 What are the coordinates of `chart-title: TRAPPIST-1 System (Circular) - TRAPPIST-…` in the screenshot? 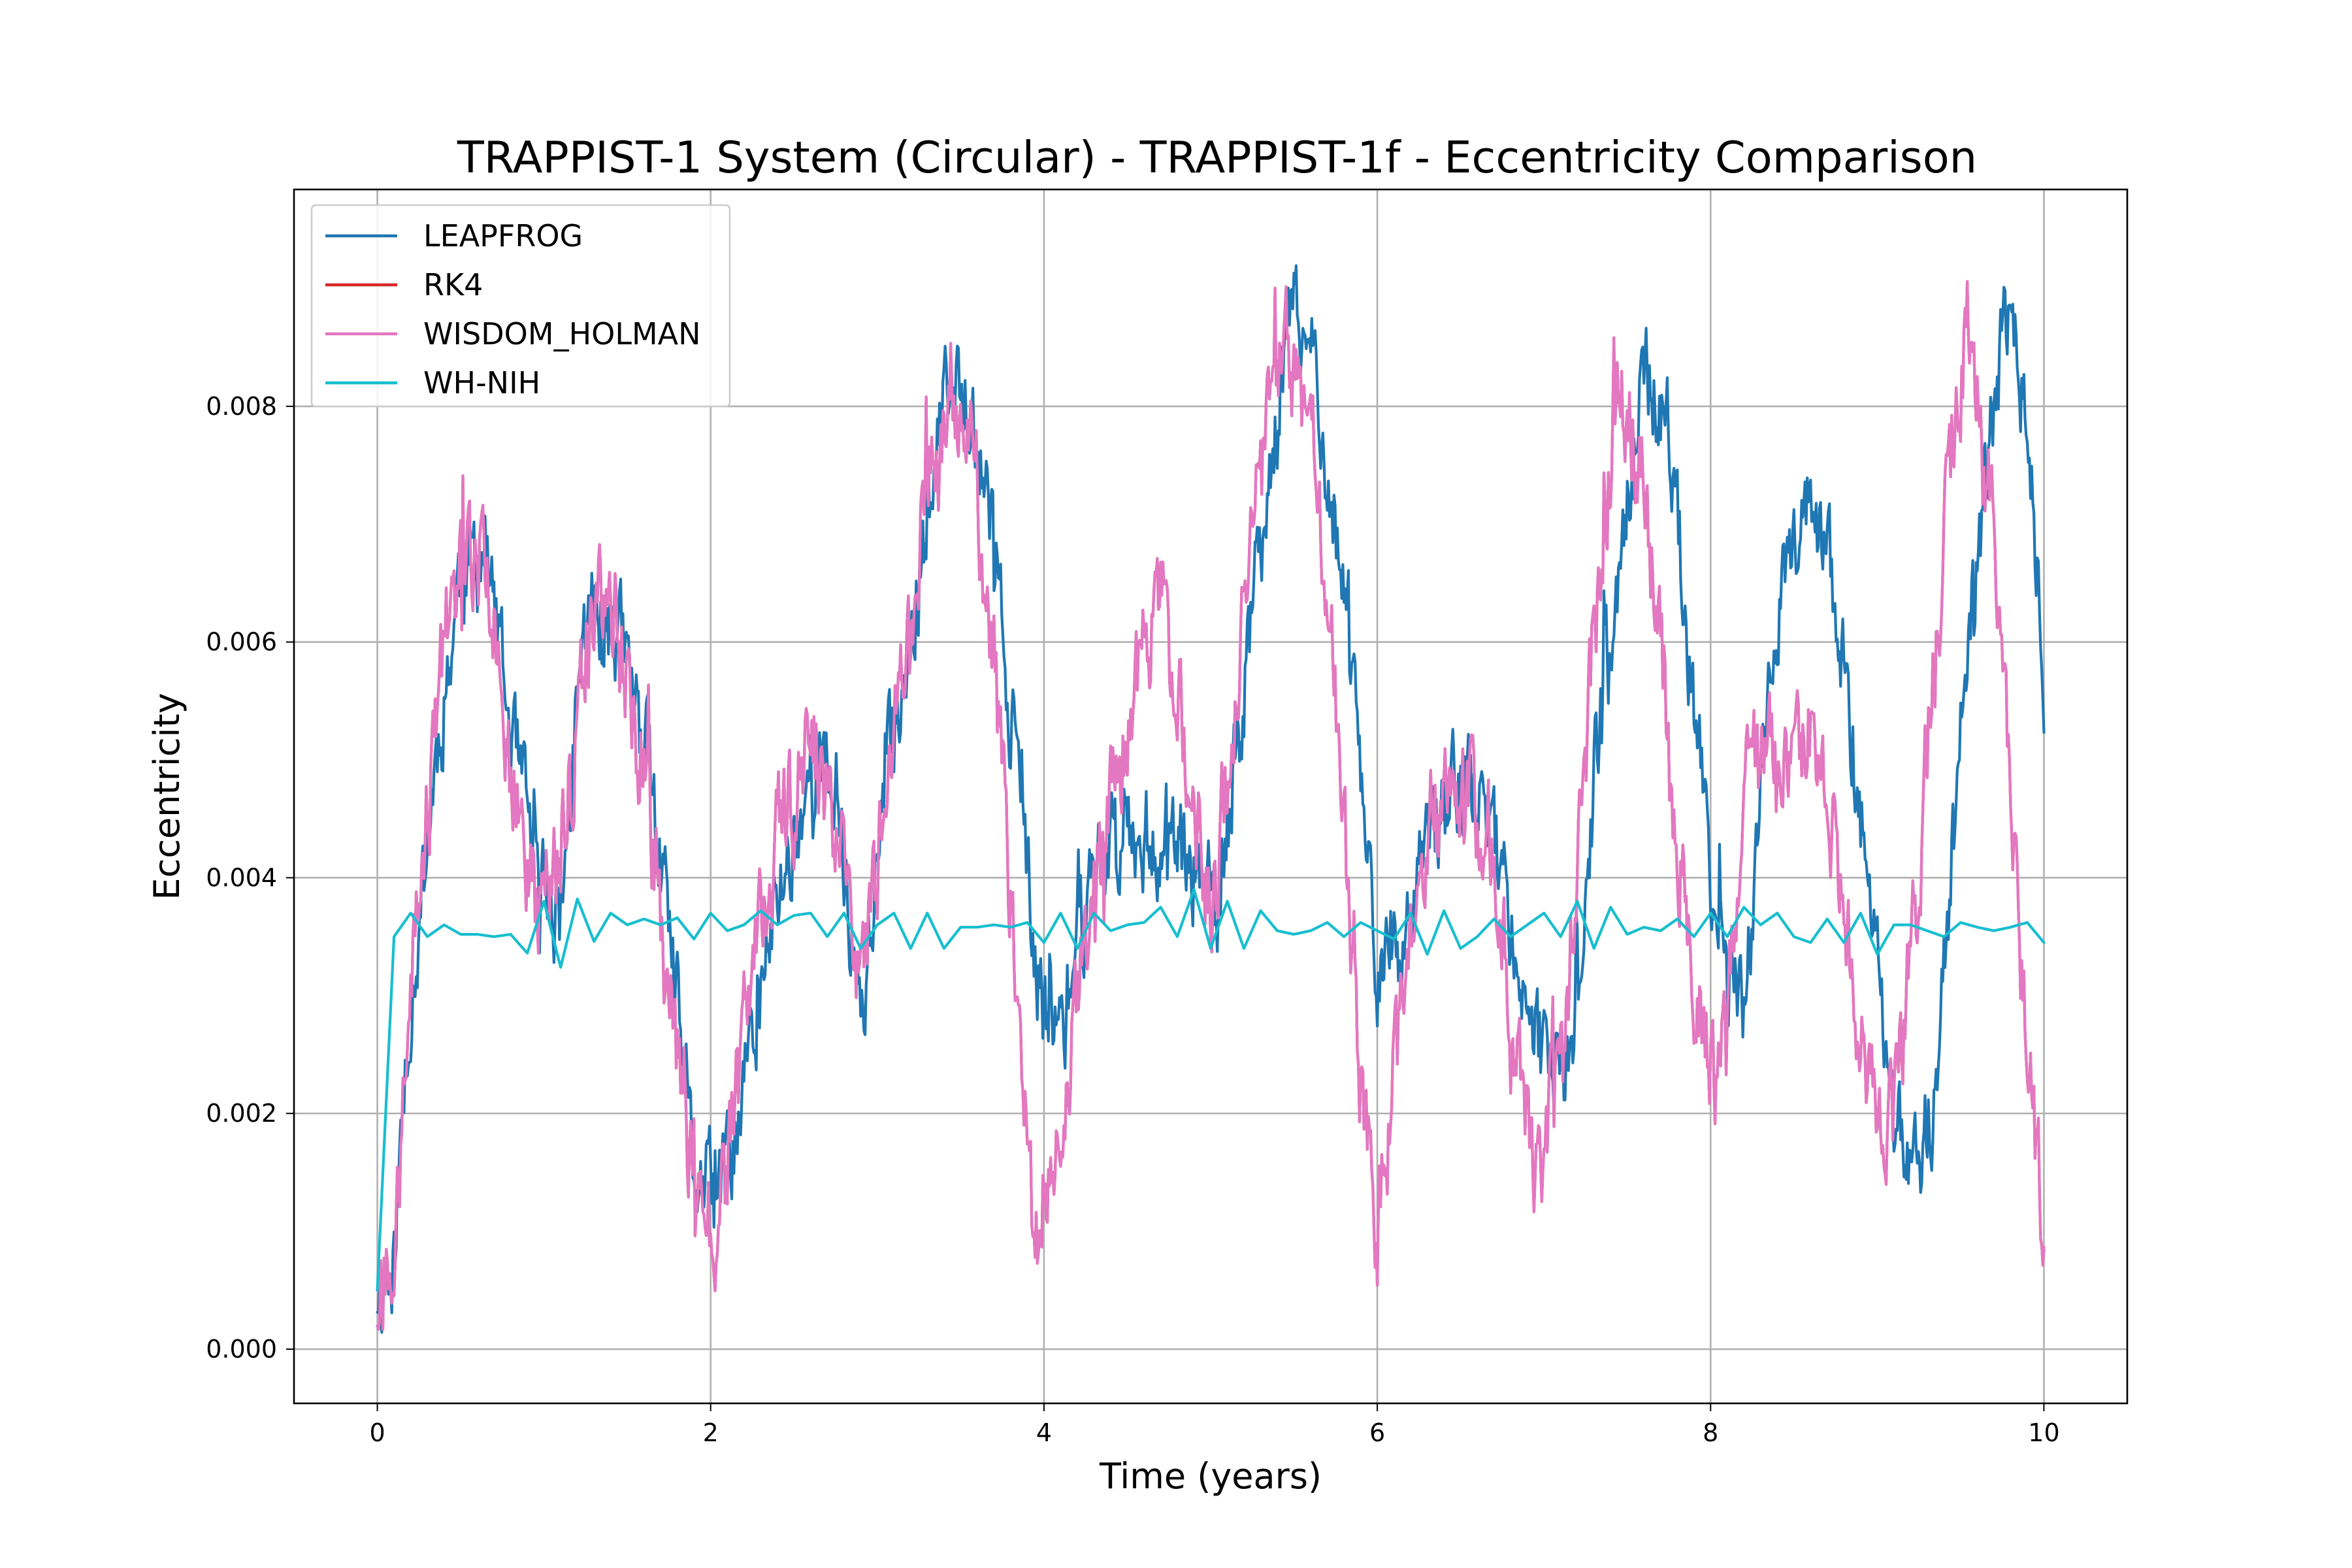 It's located at (1217, 157).